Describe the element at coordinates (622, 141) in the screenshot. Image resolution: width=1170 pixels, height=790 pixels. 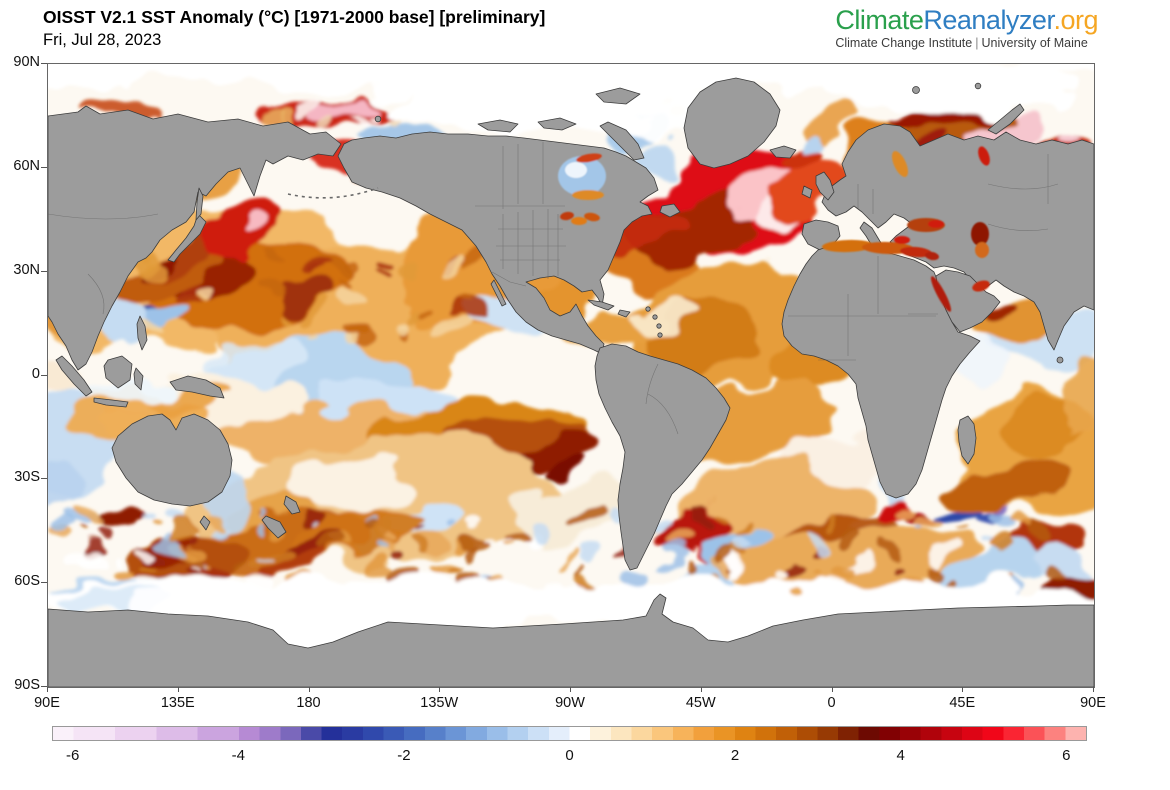
I see `land-baffin-island` at that location.